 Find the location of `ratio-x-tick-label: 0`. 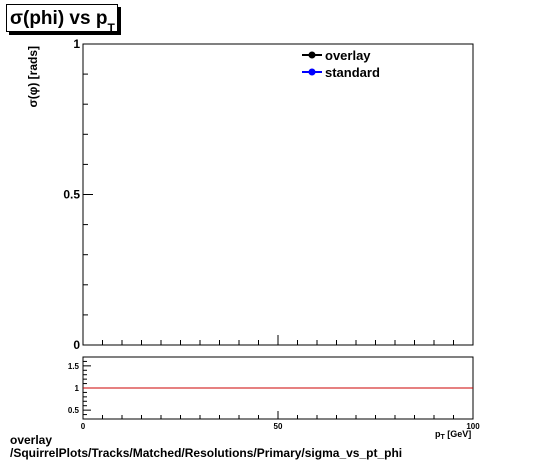

ratio-x-tick-label: 0 is located at coordinates (83, 426).